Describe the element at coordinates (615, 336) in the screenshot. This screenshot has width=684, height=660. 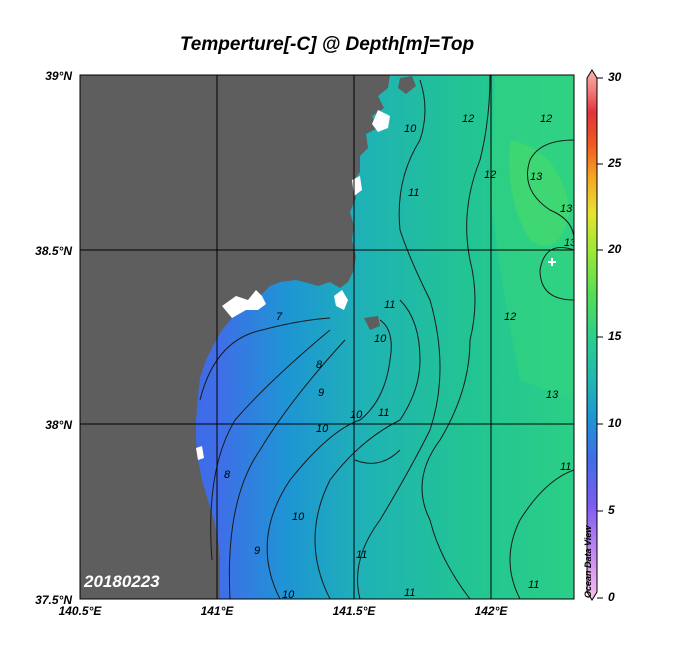
I see `colorbar-tick: 15` at that location.